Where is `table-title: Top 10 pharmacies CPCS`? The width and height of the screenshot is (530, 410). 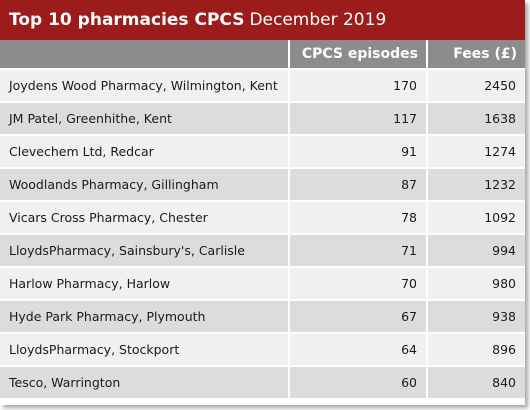 table-title: Top 10 pharmacies CPCS is located at coordinates (127, 20).